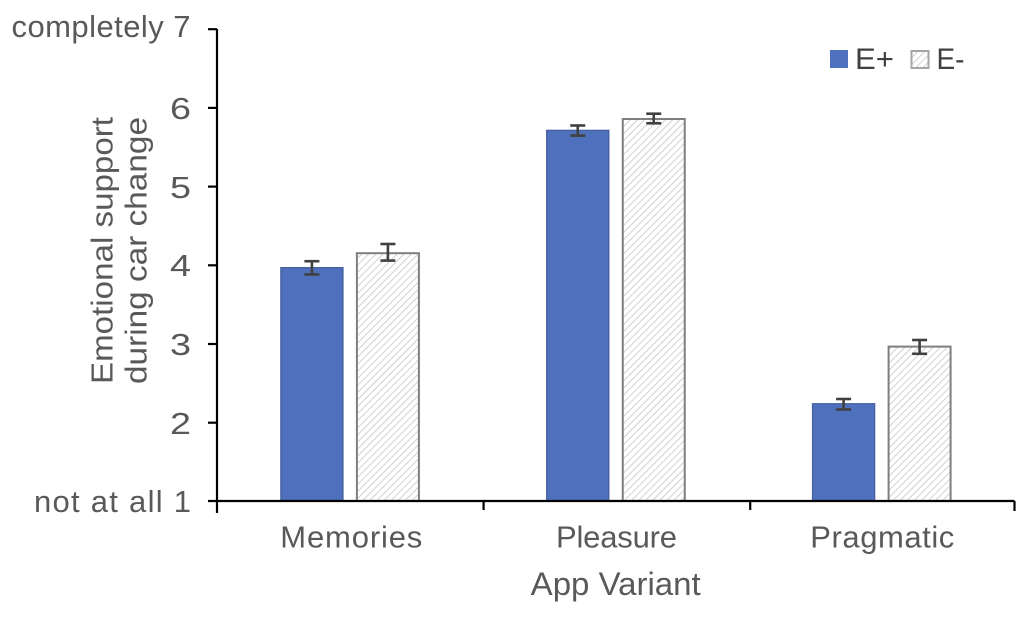 The width and height of the screenshot is (1024, 627). What do you see at coordinates (101, 26) in the screenshot?
I see `svg-text: completely 7` at bounding box center [101, 26].